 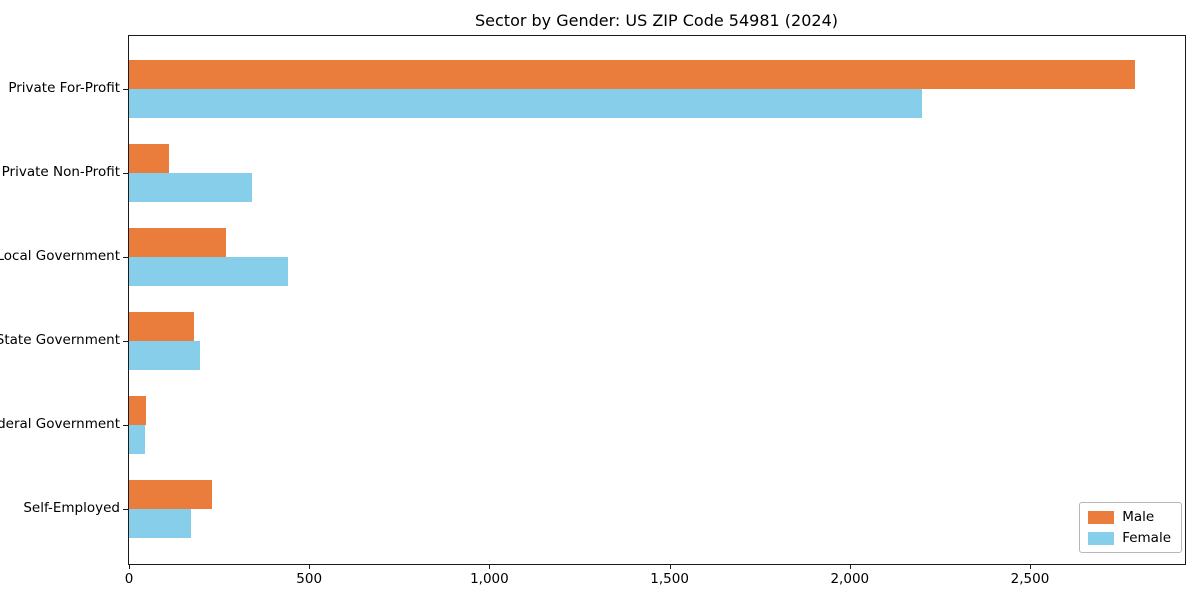 I want to click on x-tick-label-1500: 1,500, so click(x=669, y=579).